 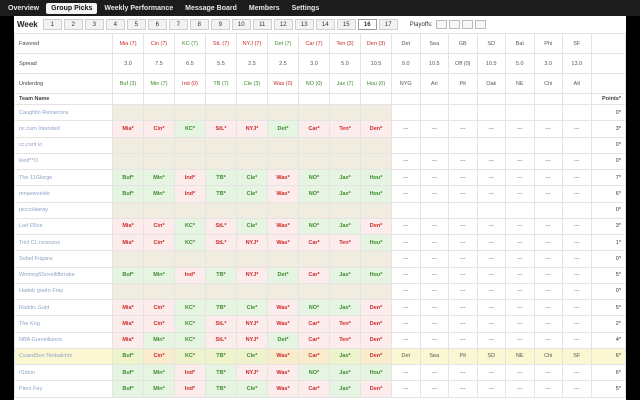 I want to click on team-name-link: rSIdon, so click(x=63, y=372).